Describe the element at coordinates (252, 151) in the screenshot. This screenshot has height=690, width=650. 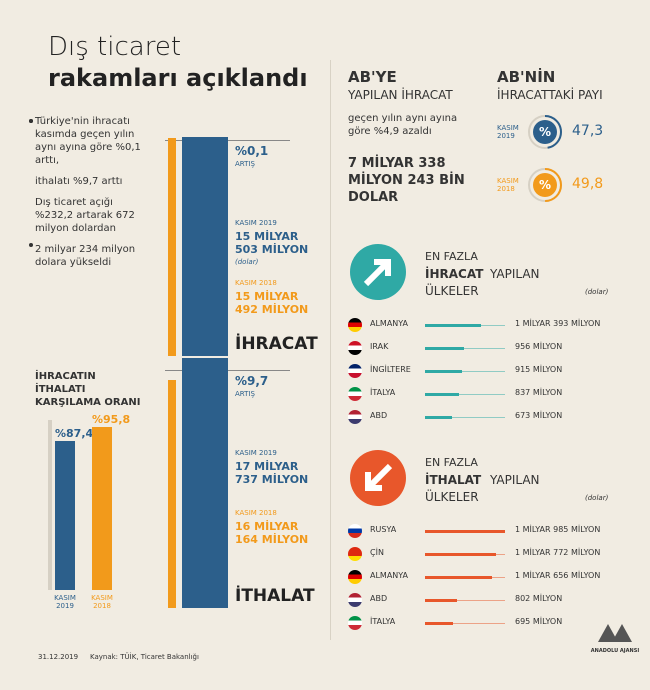
I see `change: %0,1` at that location.